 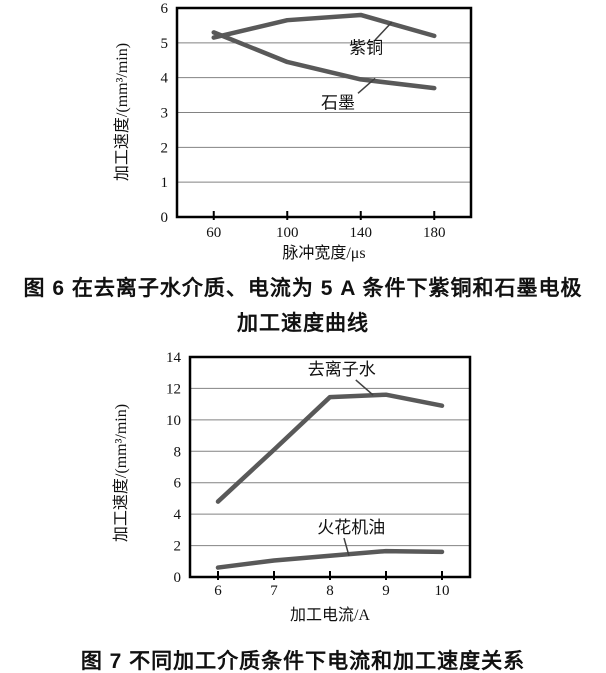 I want to click on y-tick-label: 14, so click(x=174, y=358).